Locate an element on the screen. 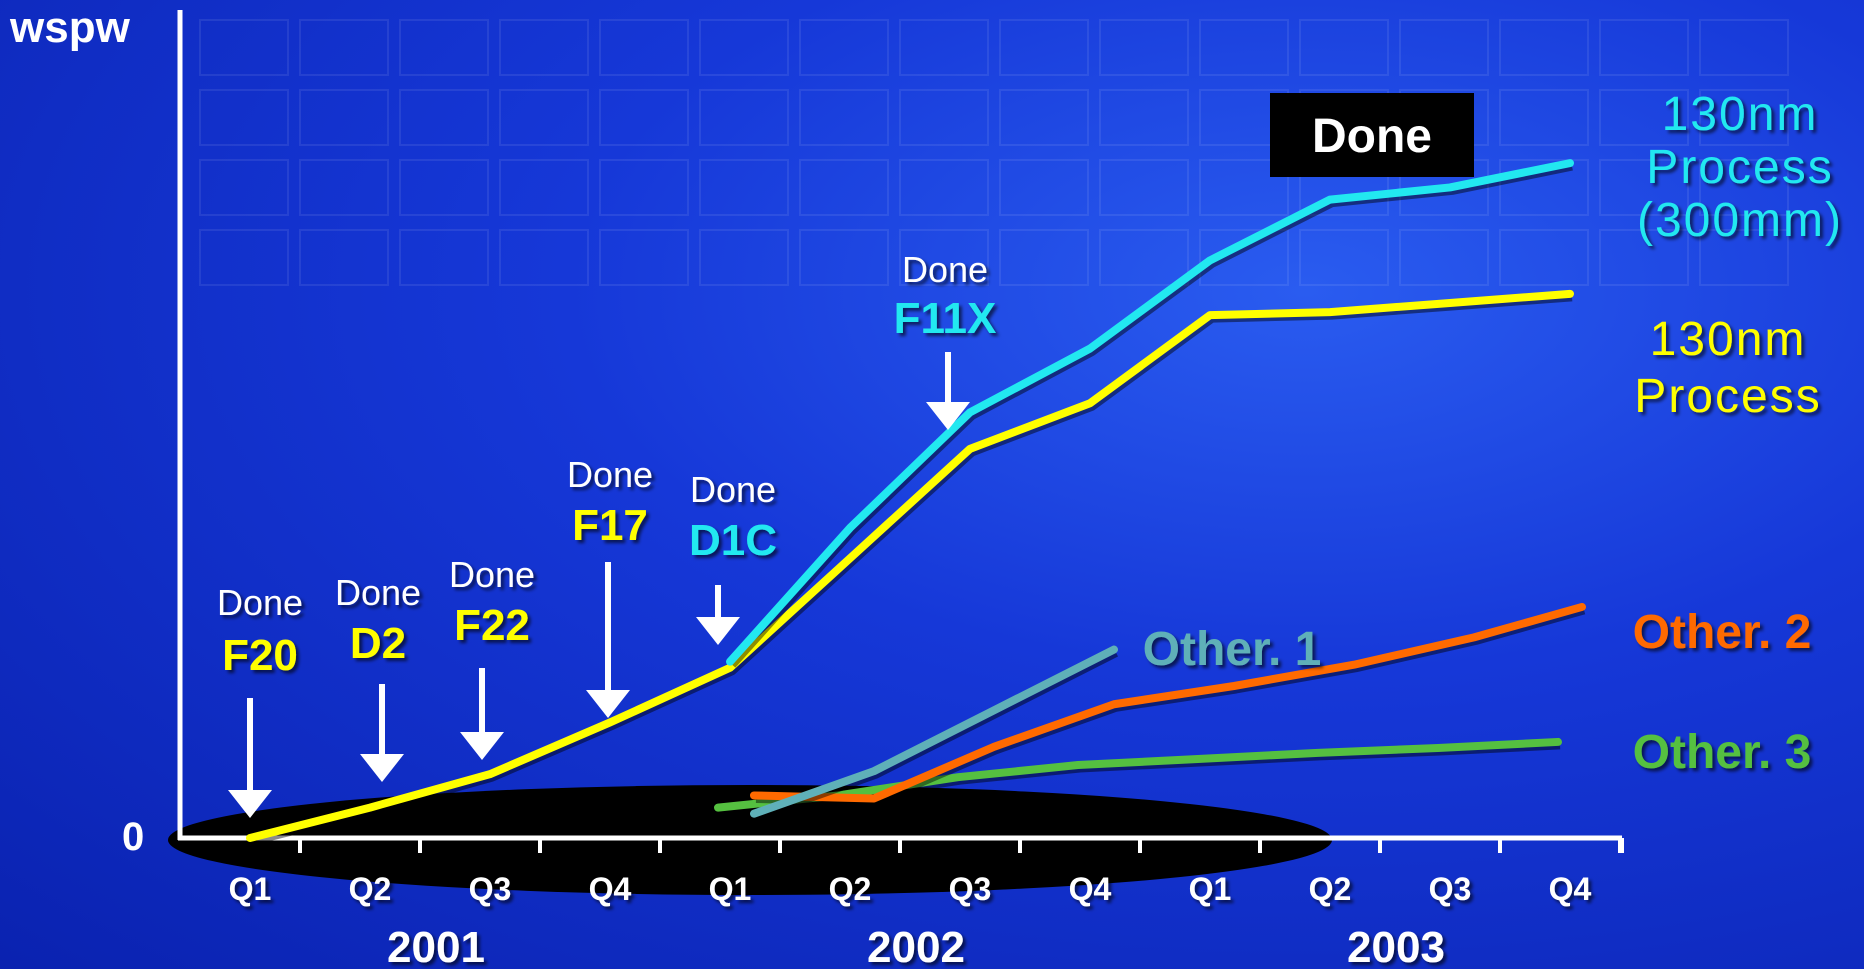  y-zero-label: 0 is located at coordinates (133, 837).